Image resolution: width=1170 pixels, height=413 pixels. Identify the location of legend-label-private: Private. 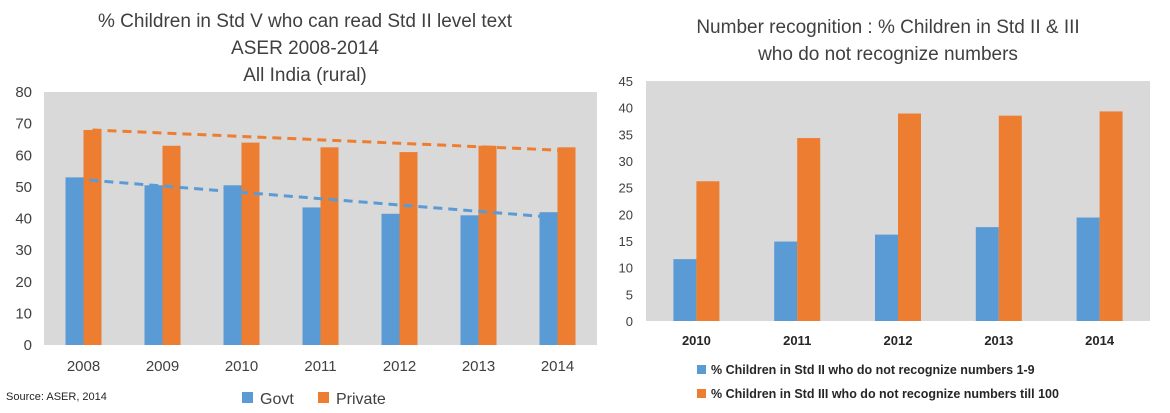
(361, 399).